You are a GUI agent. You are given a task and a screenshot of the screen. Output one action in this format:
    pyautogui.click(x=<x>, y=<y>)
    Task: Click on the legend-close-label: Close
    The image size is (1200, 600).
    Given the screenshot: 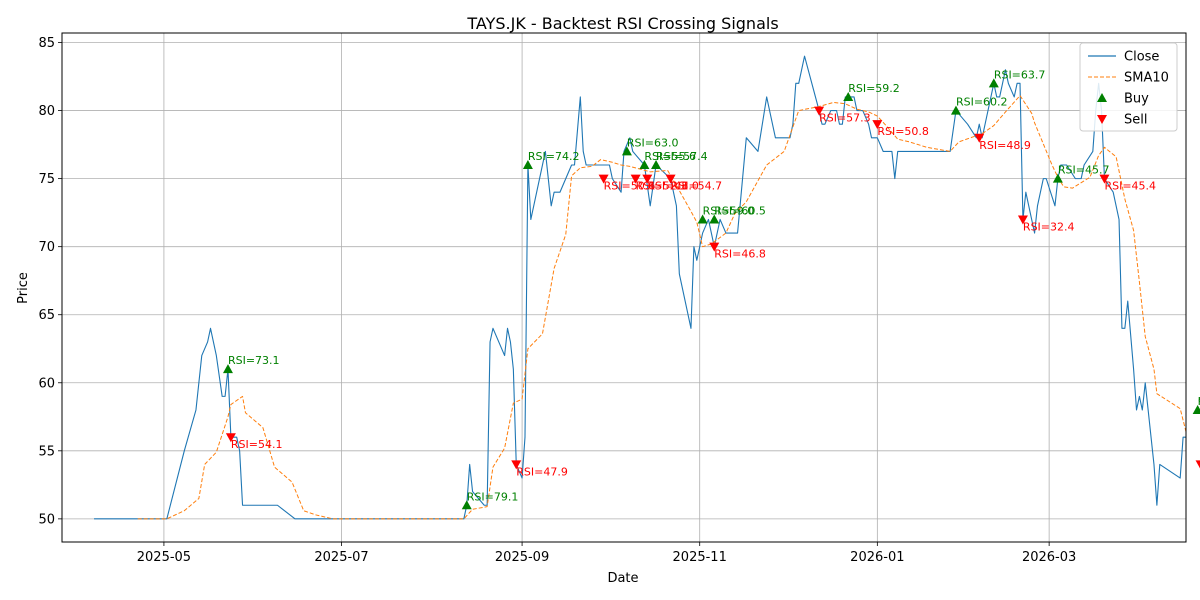 What is the action you would take?
    pyautogui.click(x=1141, y=57)
    